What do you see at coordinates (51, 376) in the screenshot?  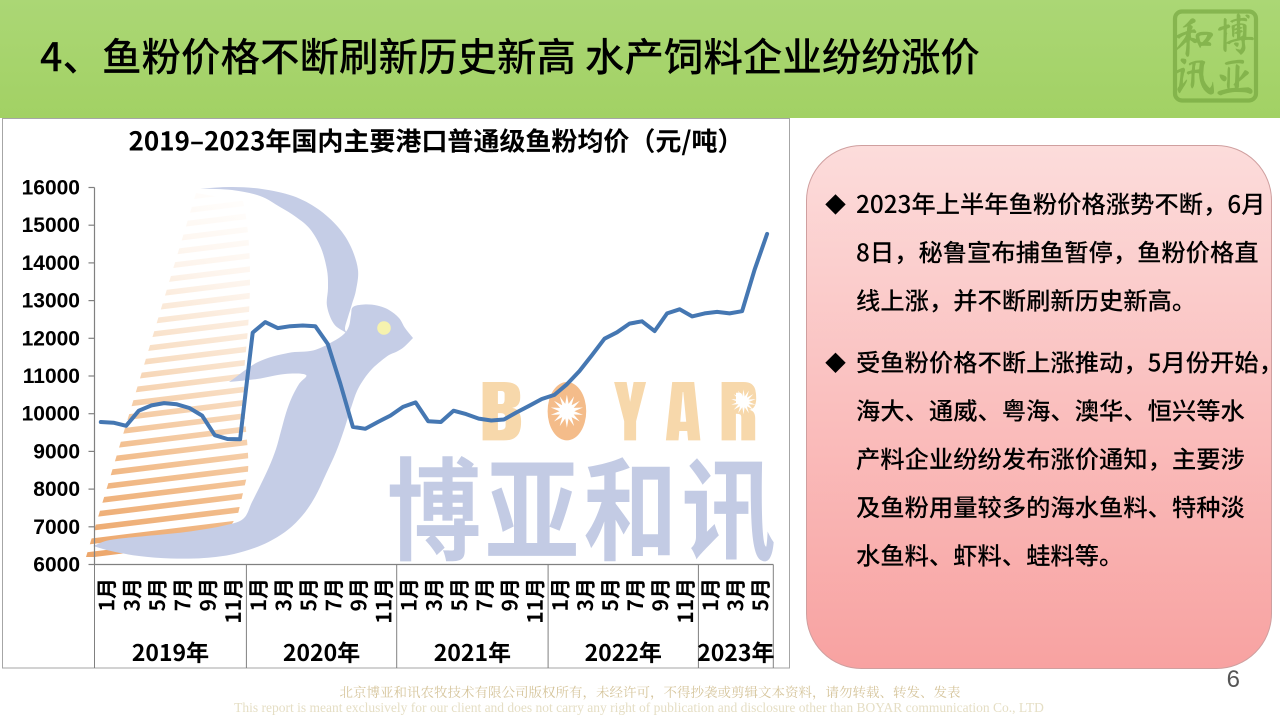 I see `svg-text: 11000` at bounding box center [51, 376].